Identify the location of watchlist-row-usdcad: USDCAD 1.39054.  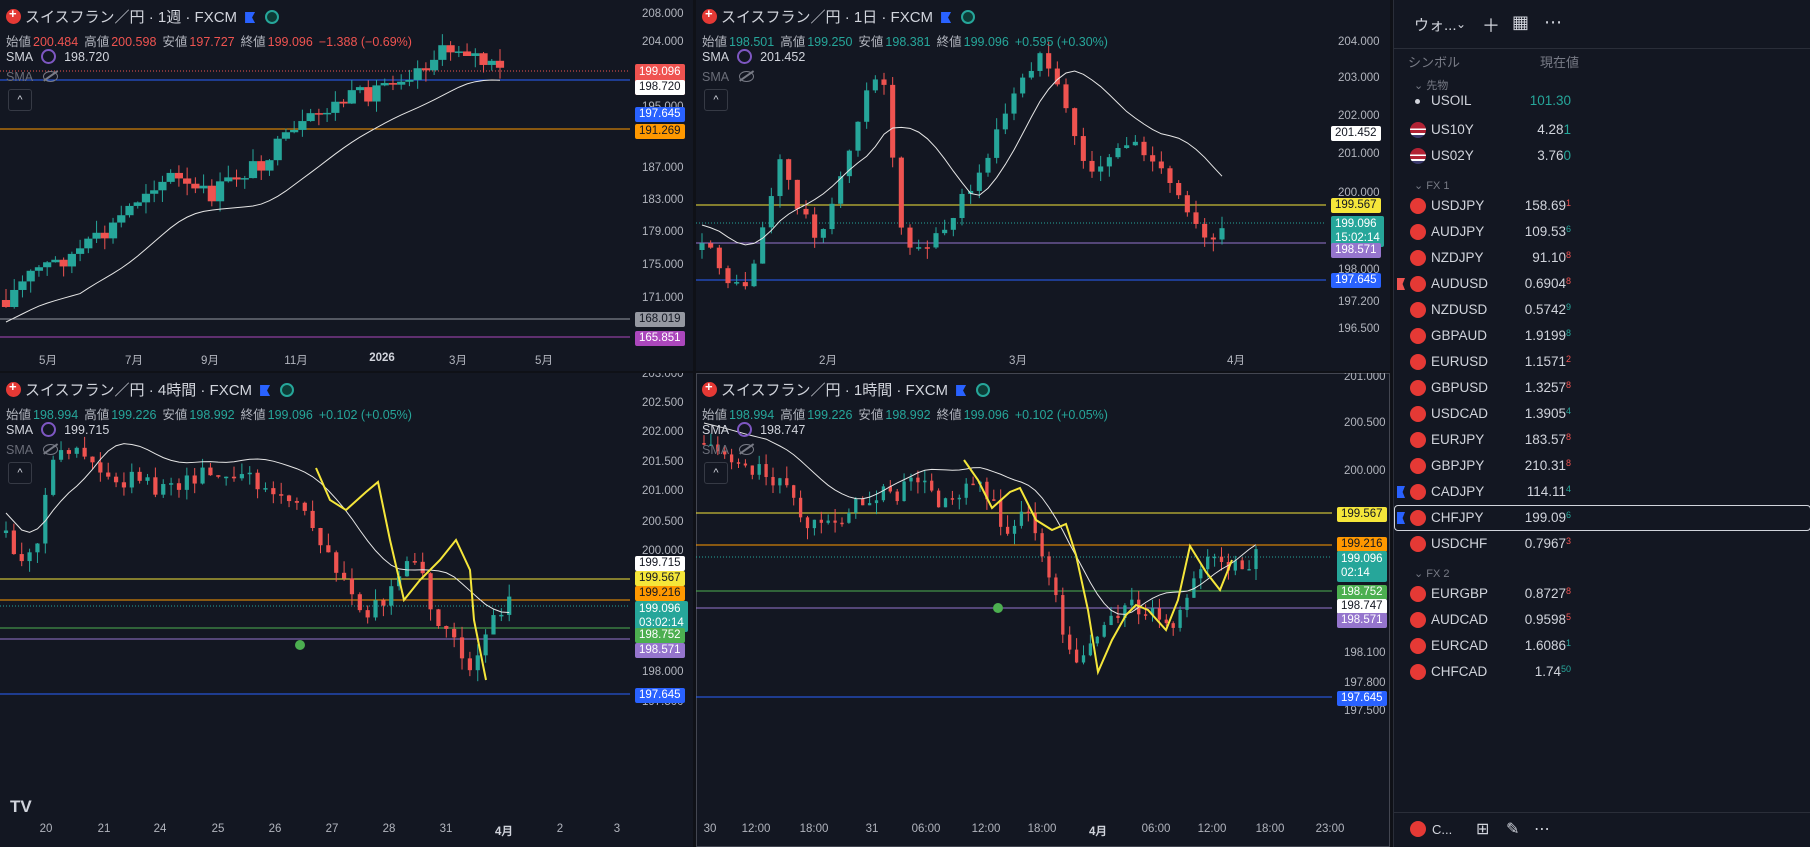
(1602, 414).